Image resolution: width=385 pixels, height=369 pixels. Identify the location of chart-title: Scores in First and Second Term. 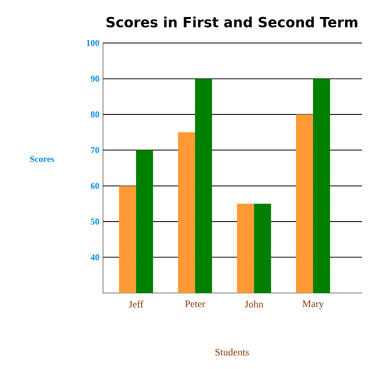
(232, 22).